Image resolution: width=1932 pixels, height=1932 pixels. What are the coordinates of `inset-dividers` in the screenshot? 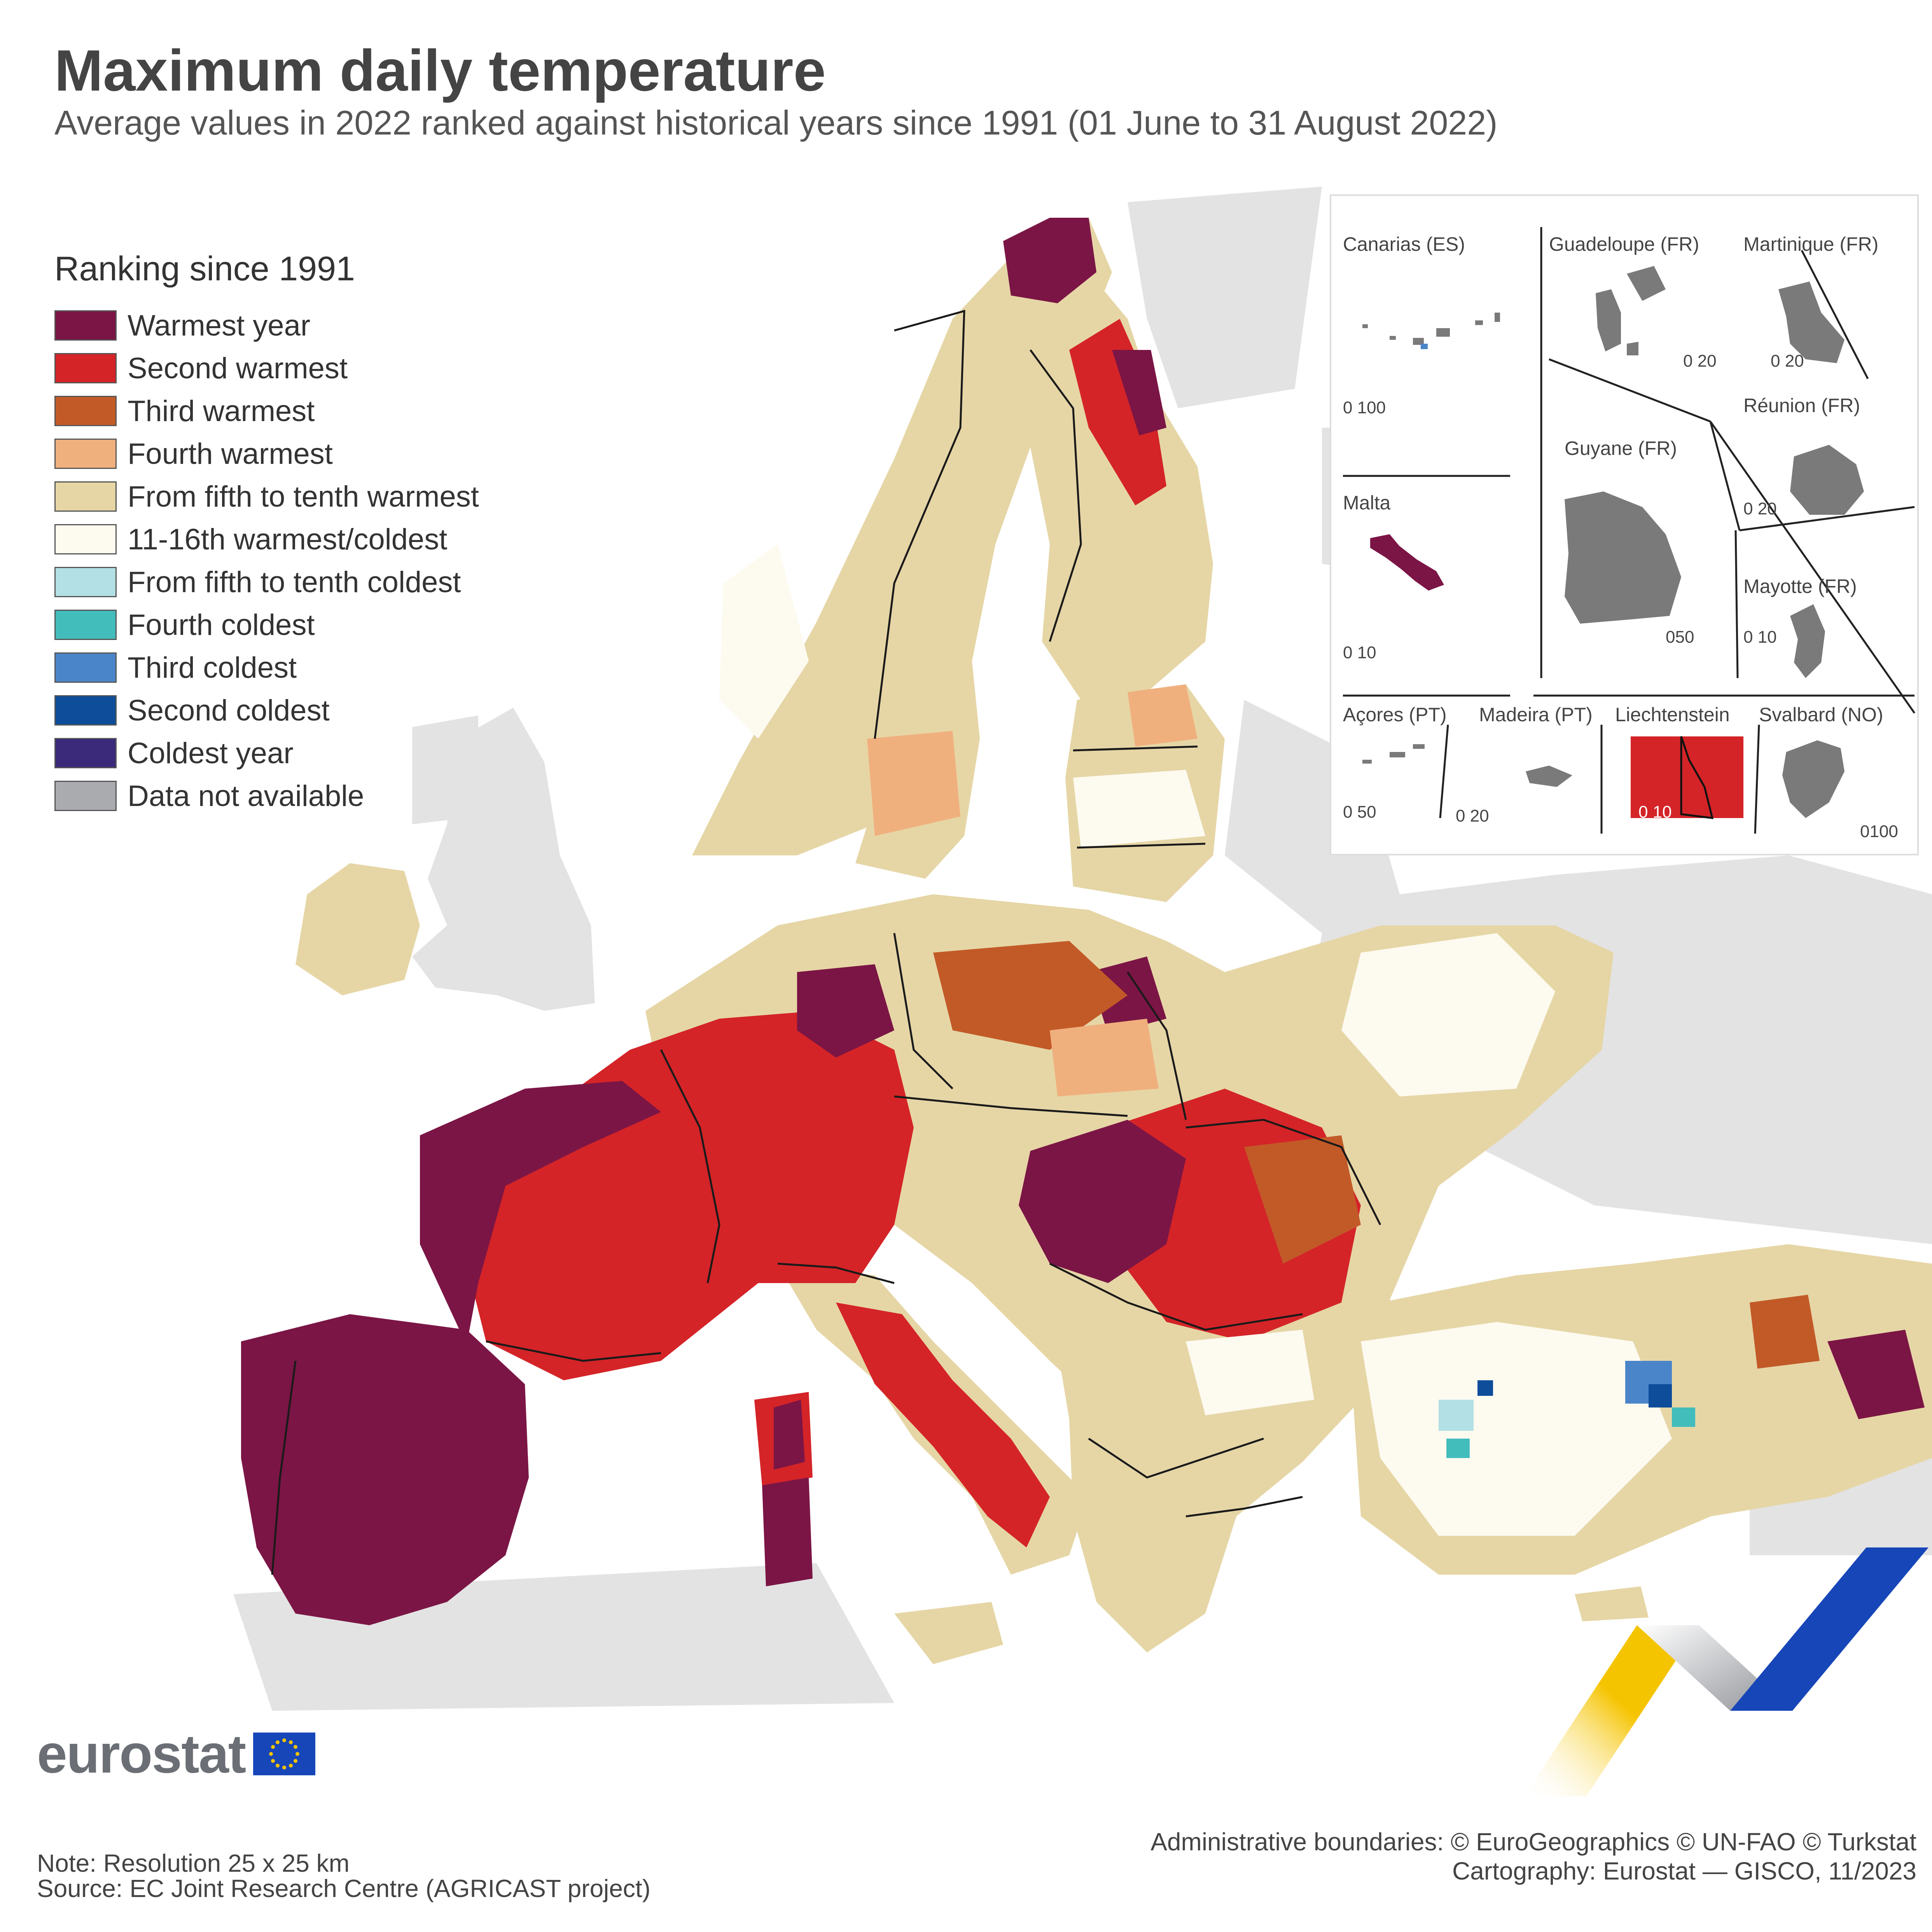 It's located at (1629, 530).